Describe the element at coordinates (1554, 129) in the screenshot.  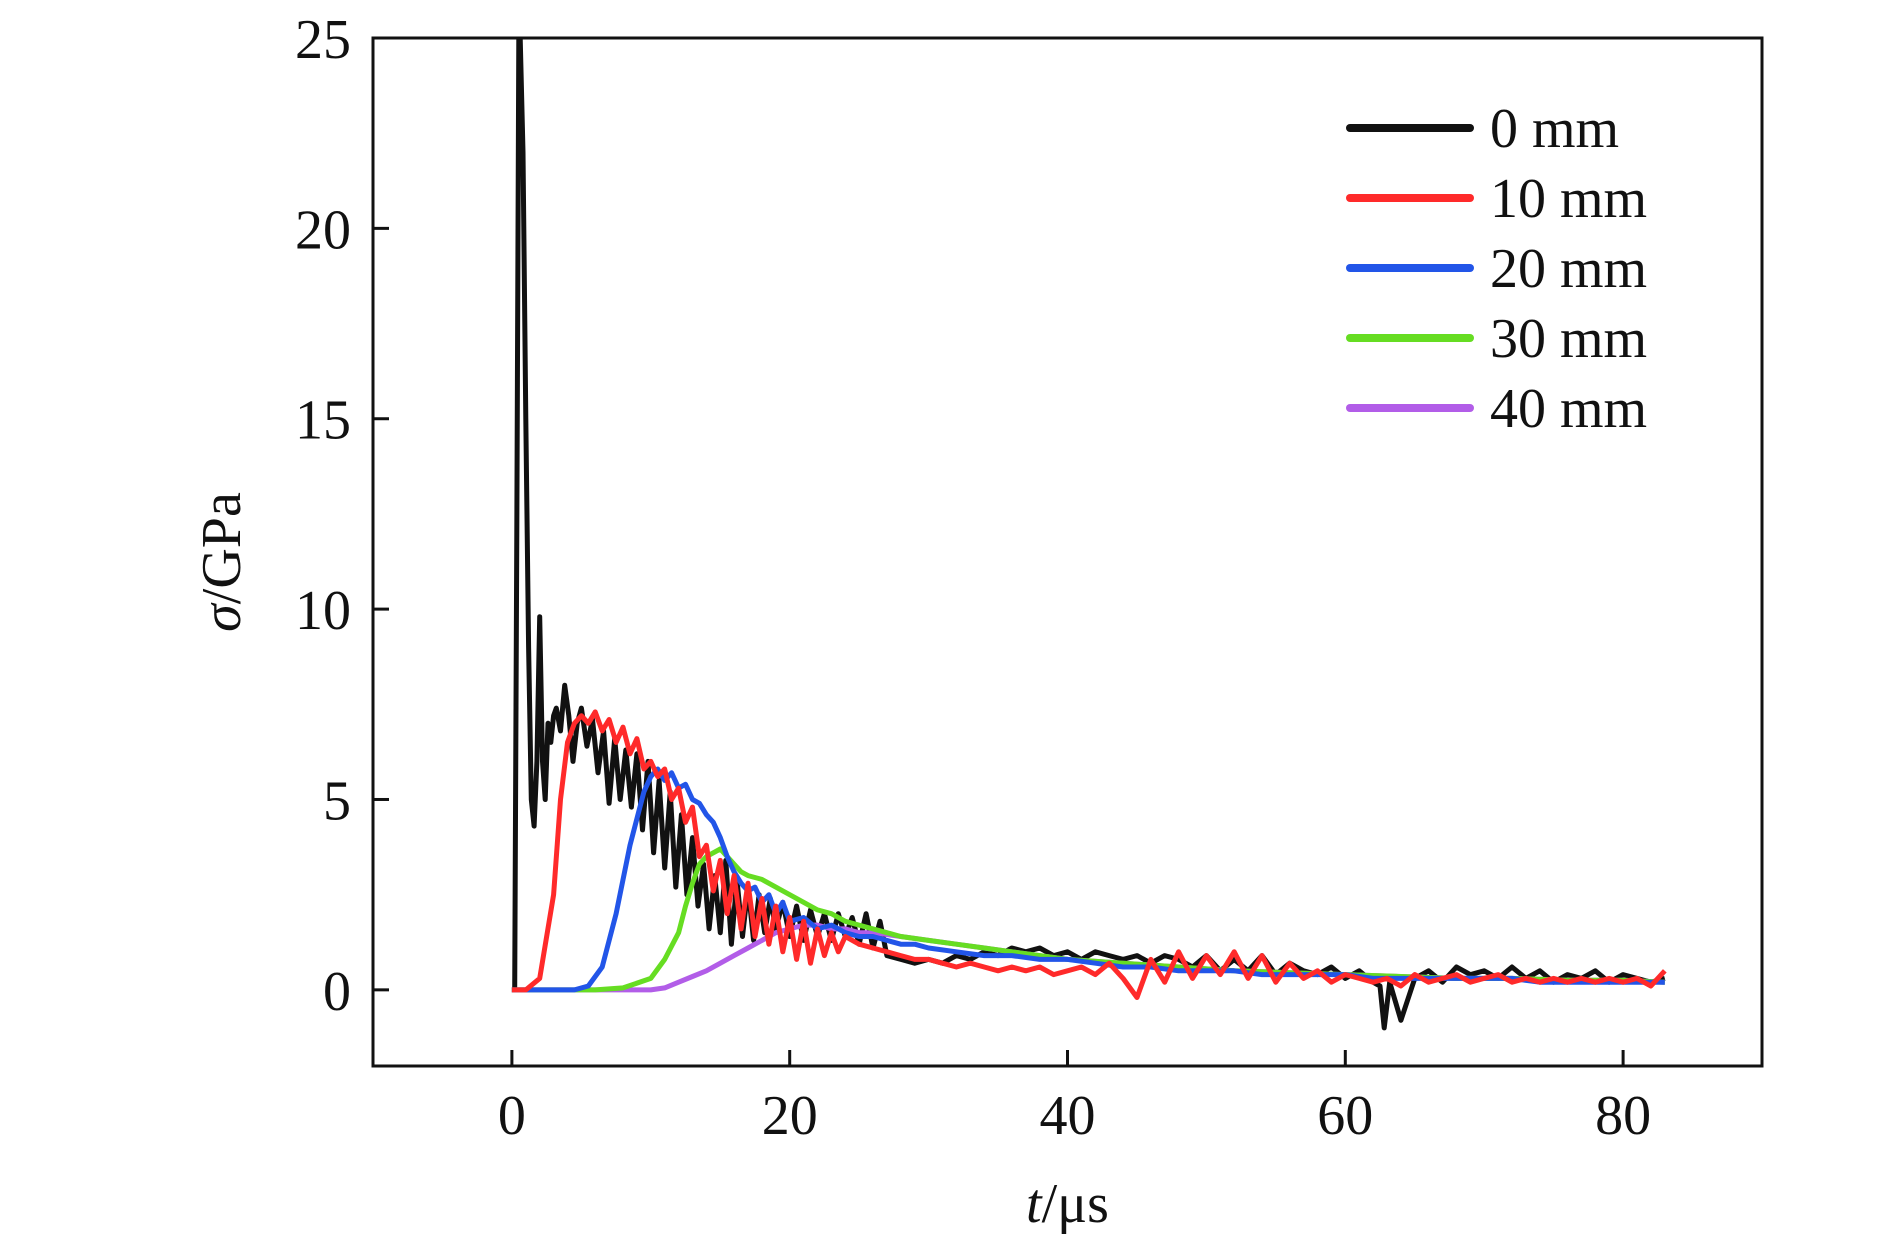
I see `legend-label: 0 mm` at that location.